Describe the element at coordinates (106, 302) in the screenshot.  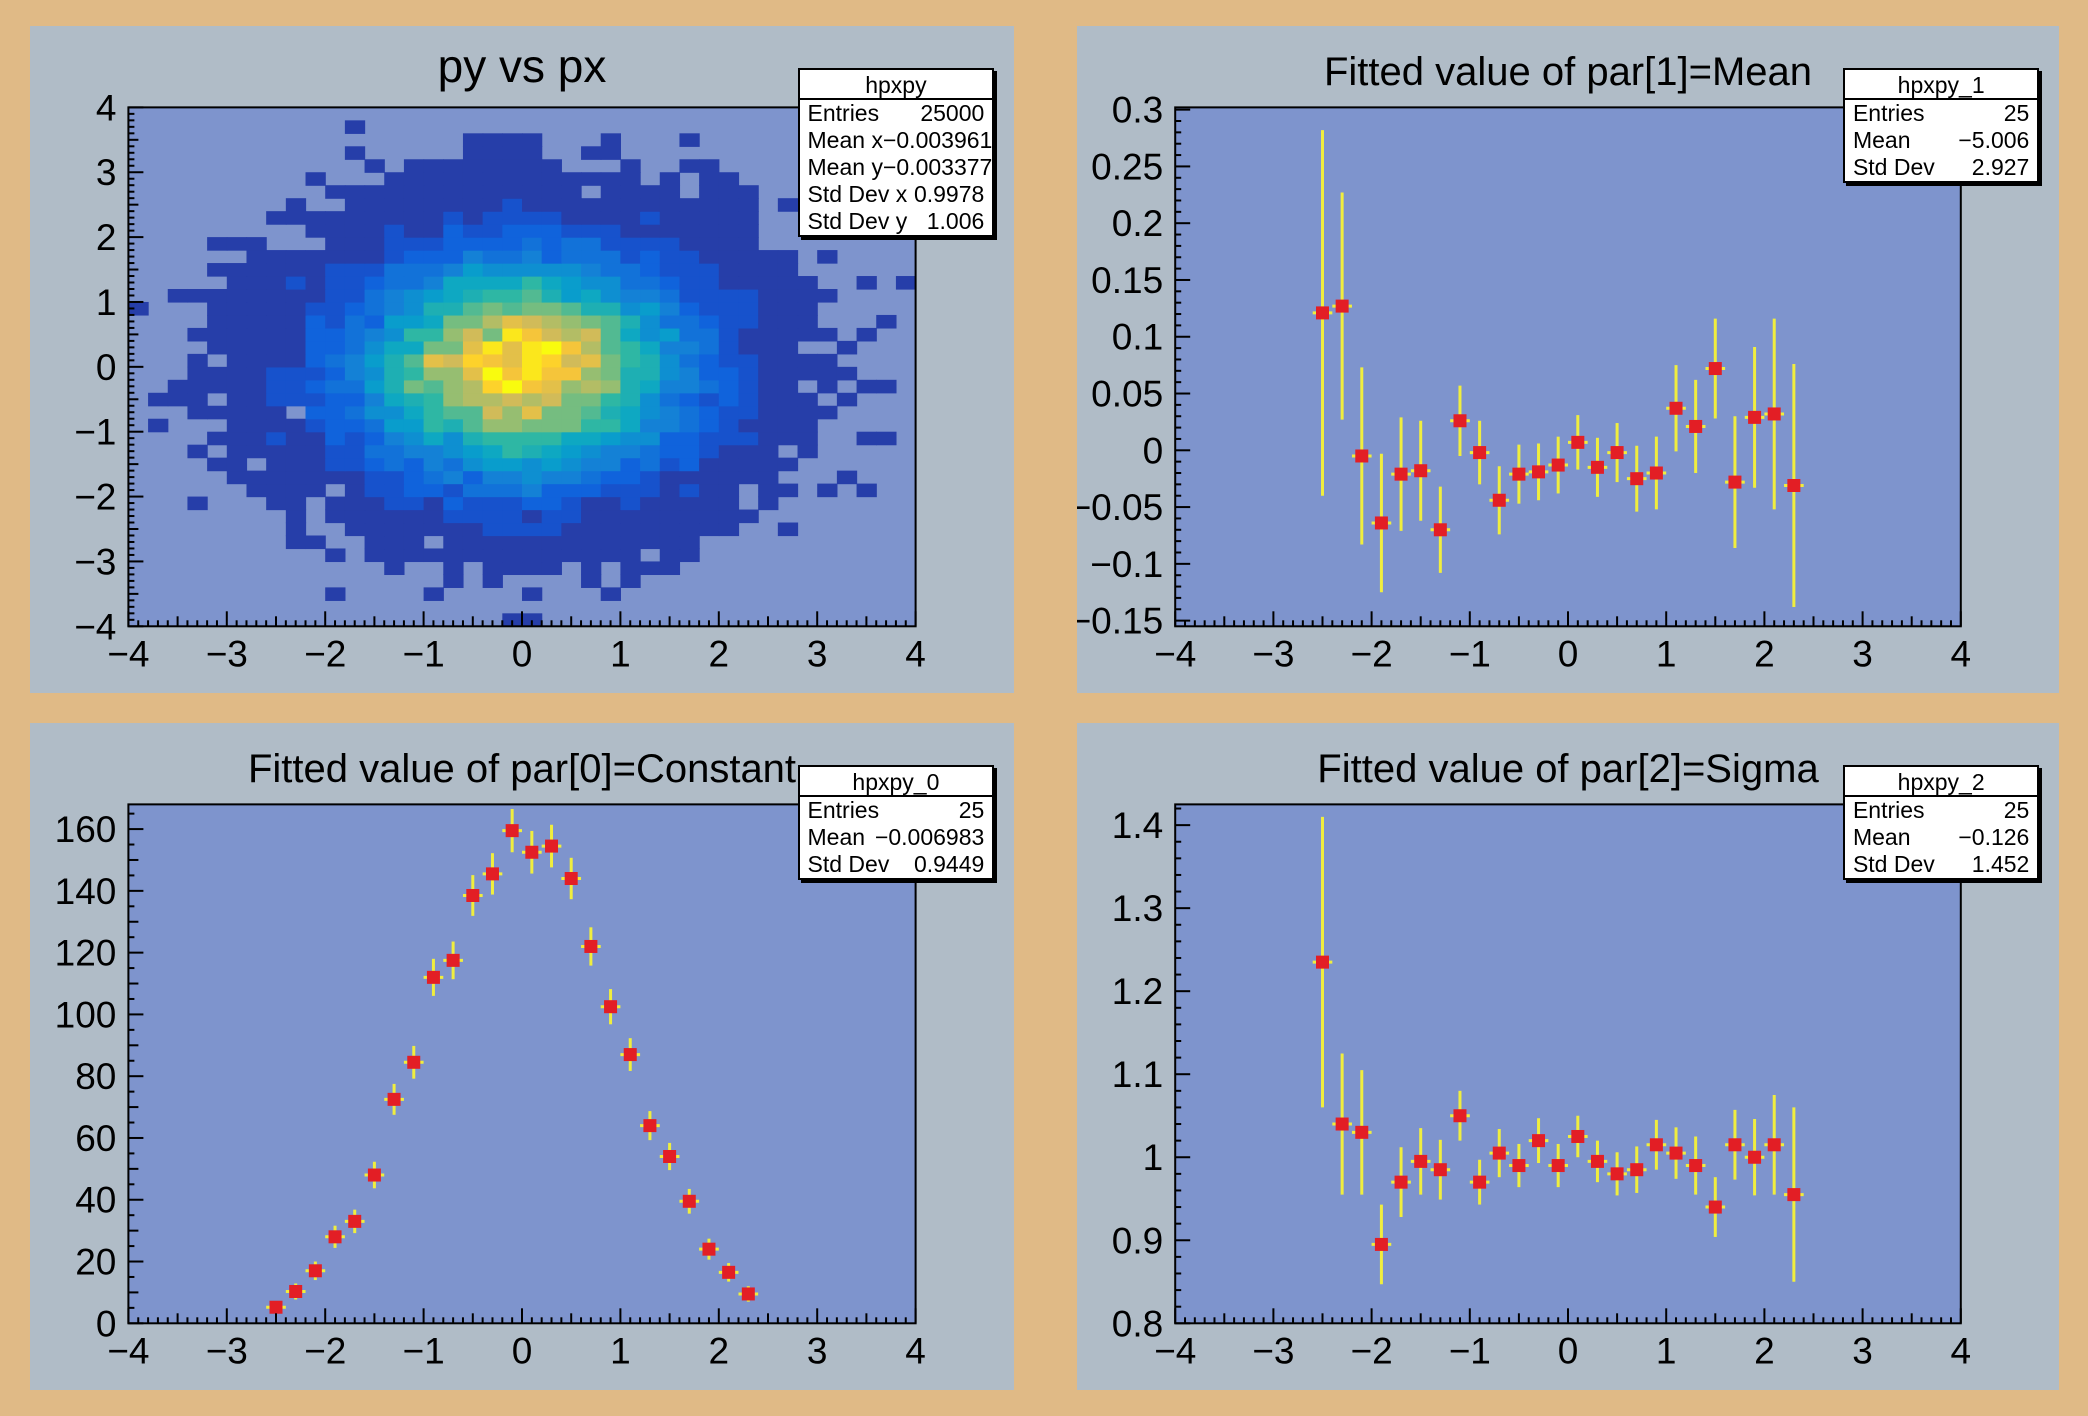
I see `y-tick-label: 1` at that location.